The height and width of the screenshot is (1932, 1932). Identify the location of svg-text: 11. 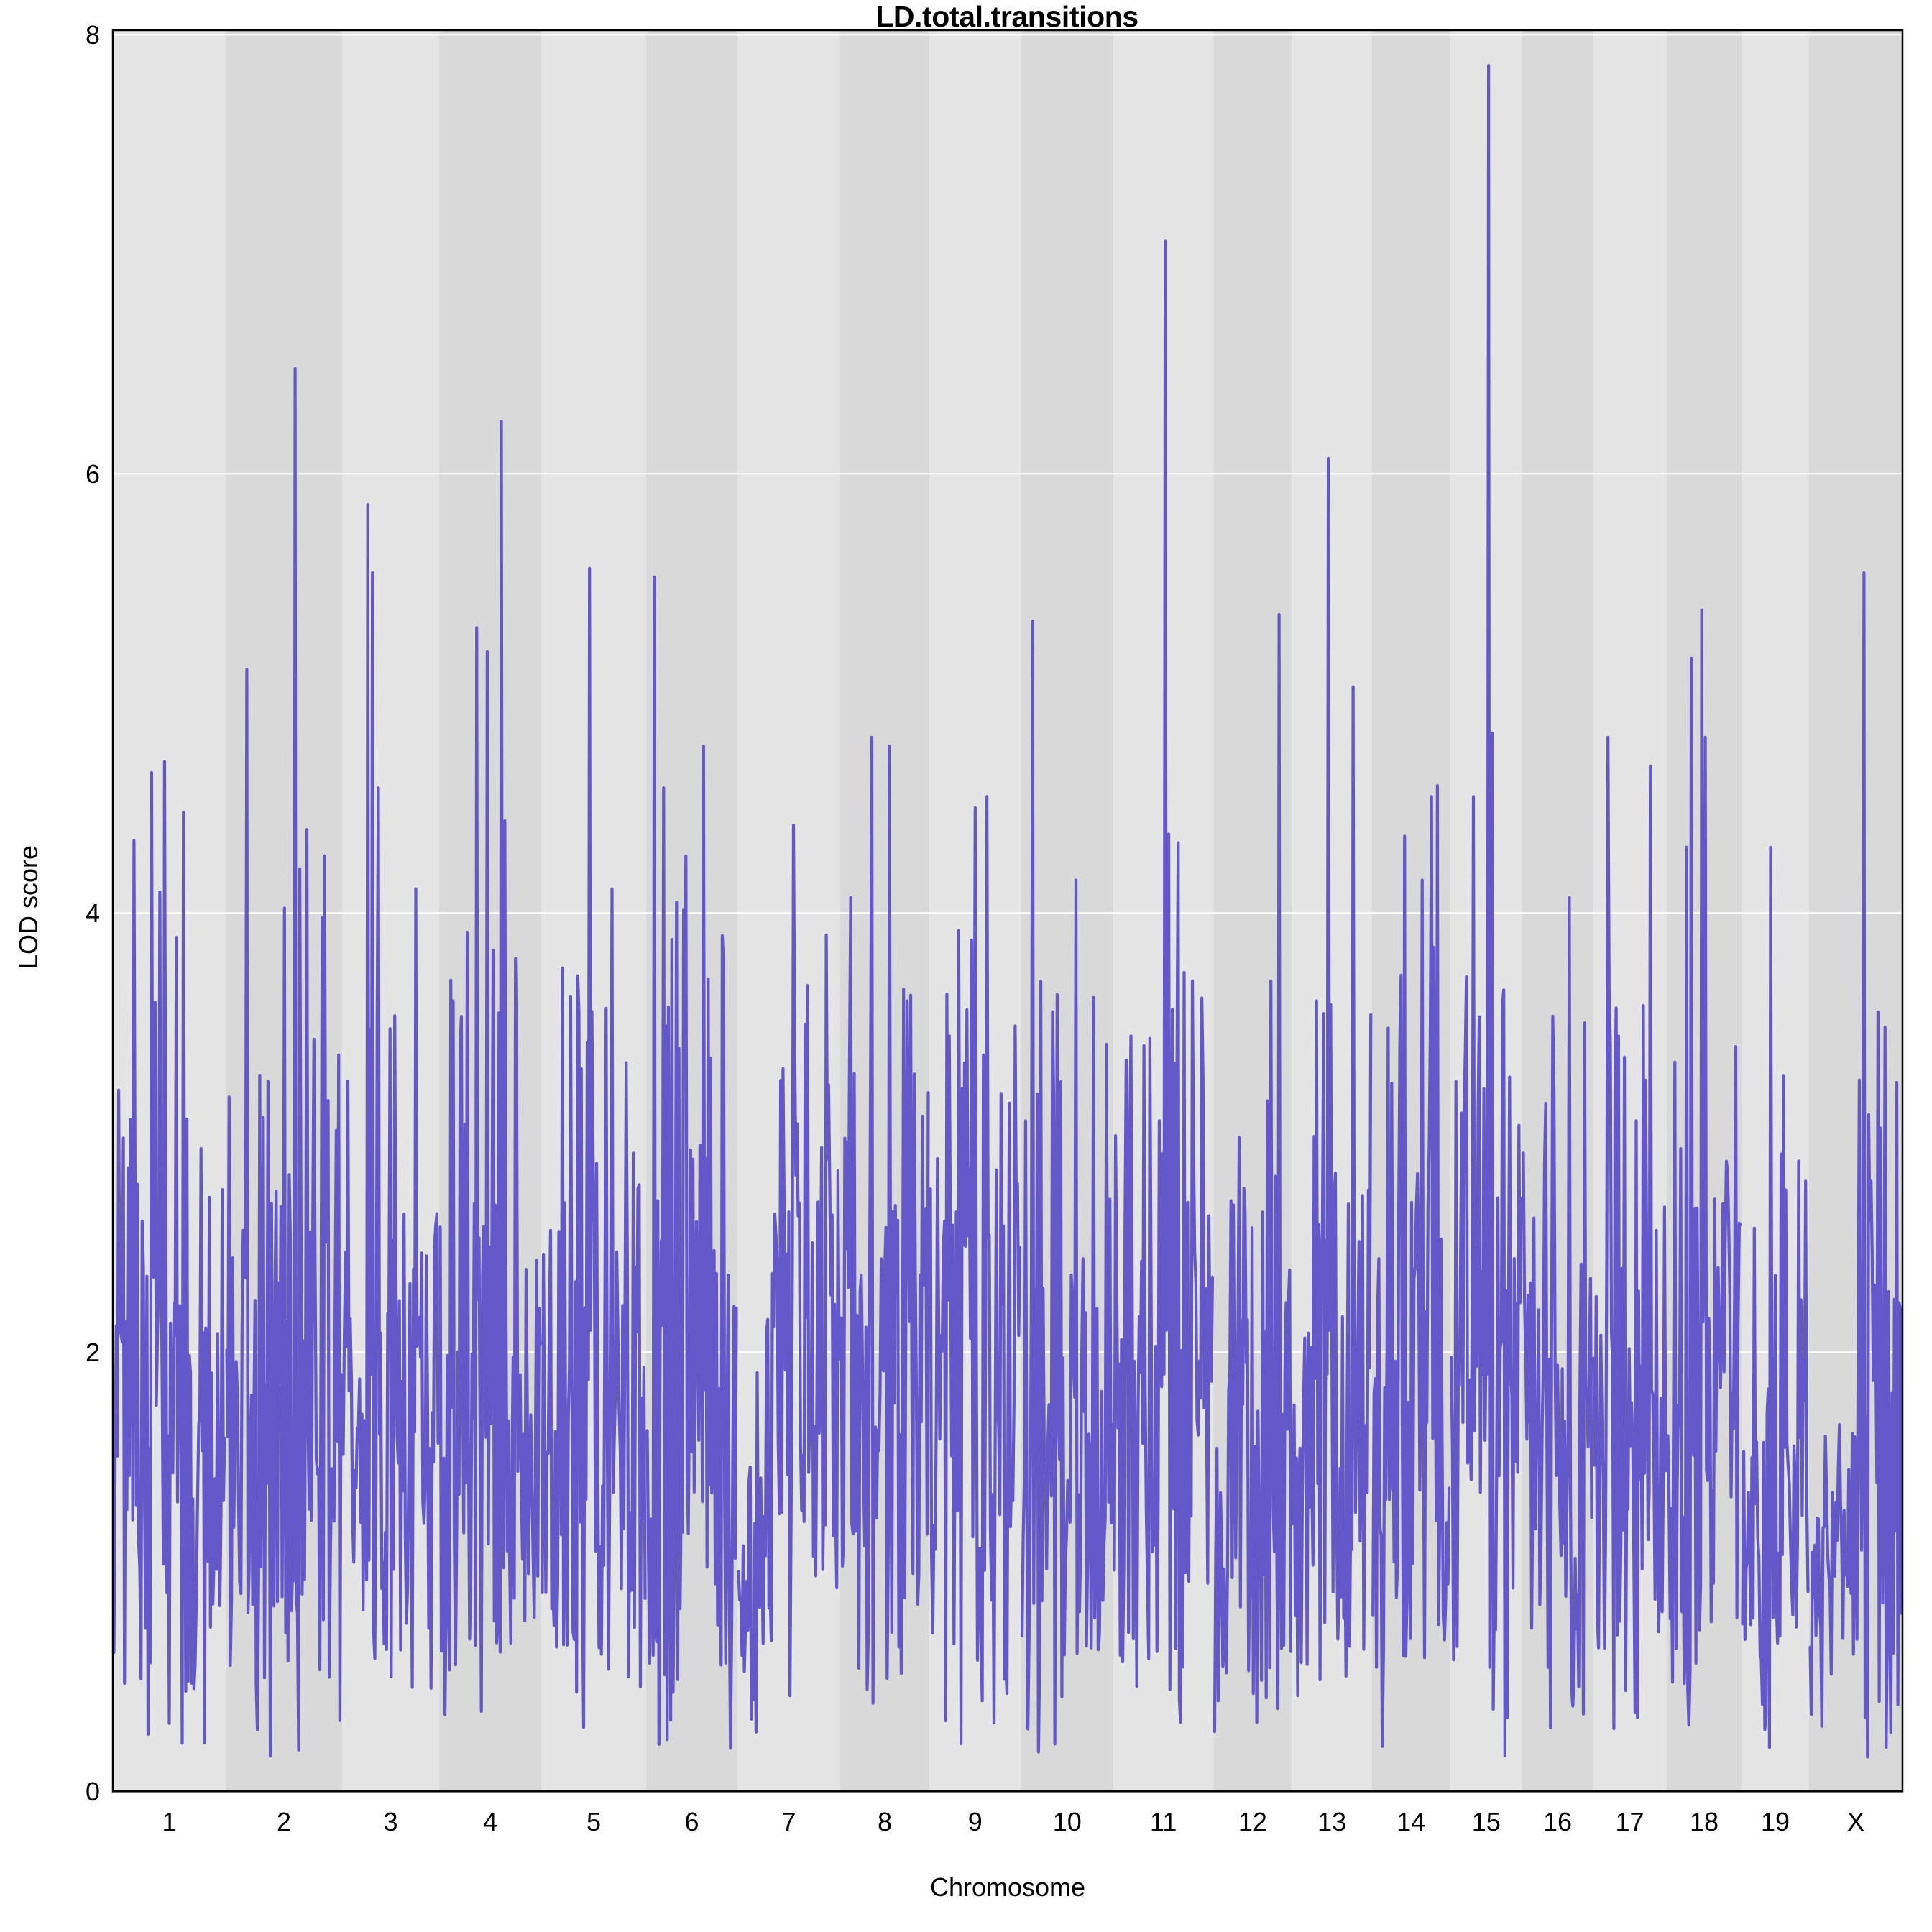
(1163, 1821).